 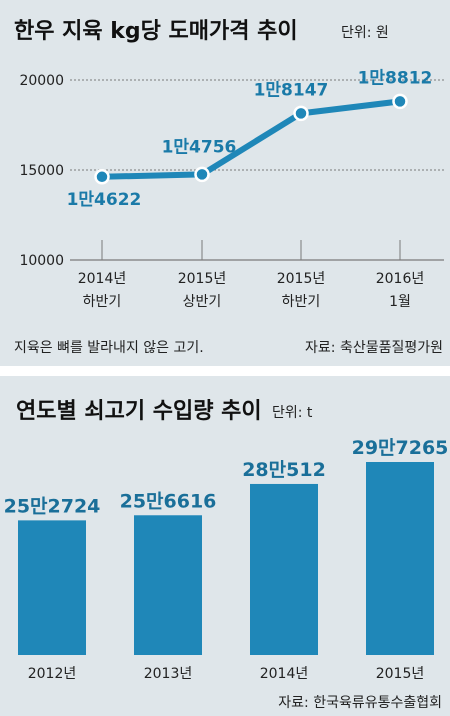 What do you see at coordinates (251, 139) in the screenshot?
I see `series-line` at bounding box center [251, 139].